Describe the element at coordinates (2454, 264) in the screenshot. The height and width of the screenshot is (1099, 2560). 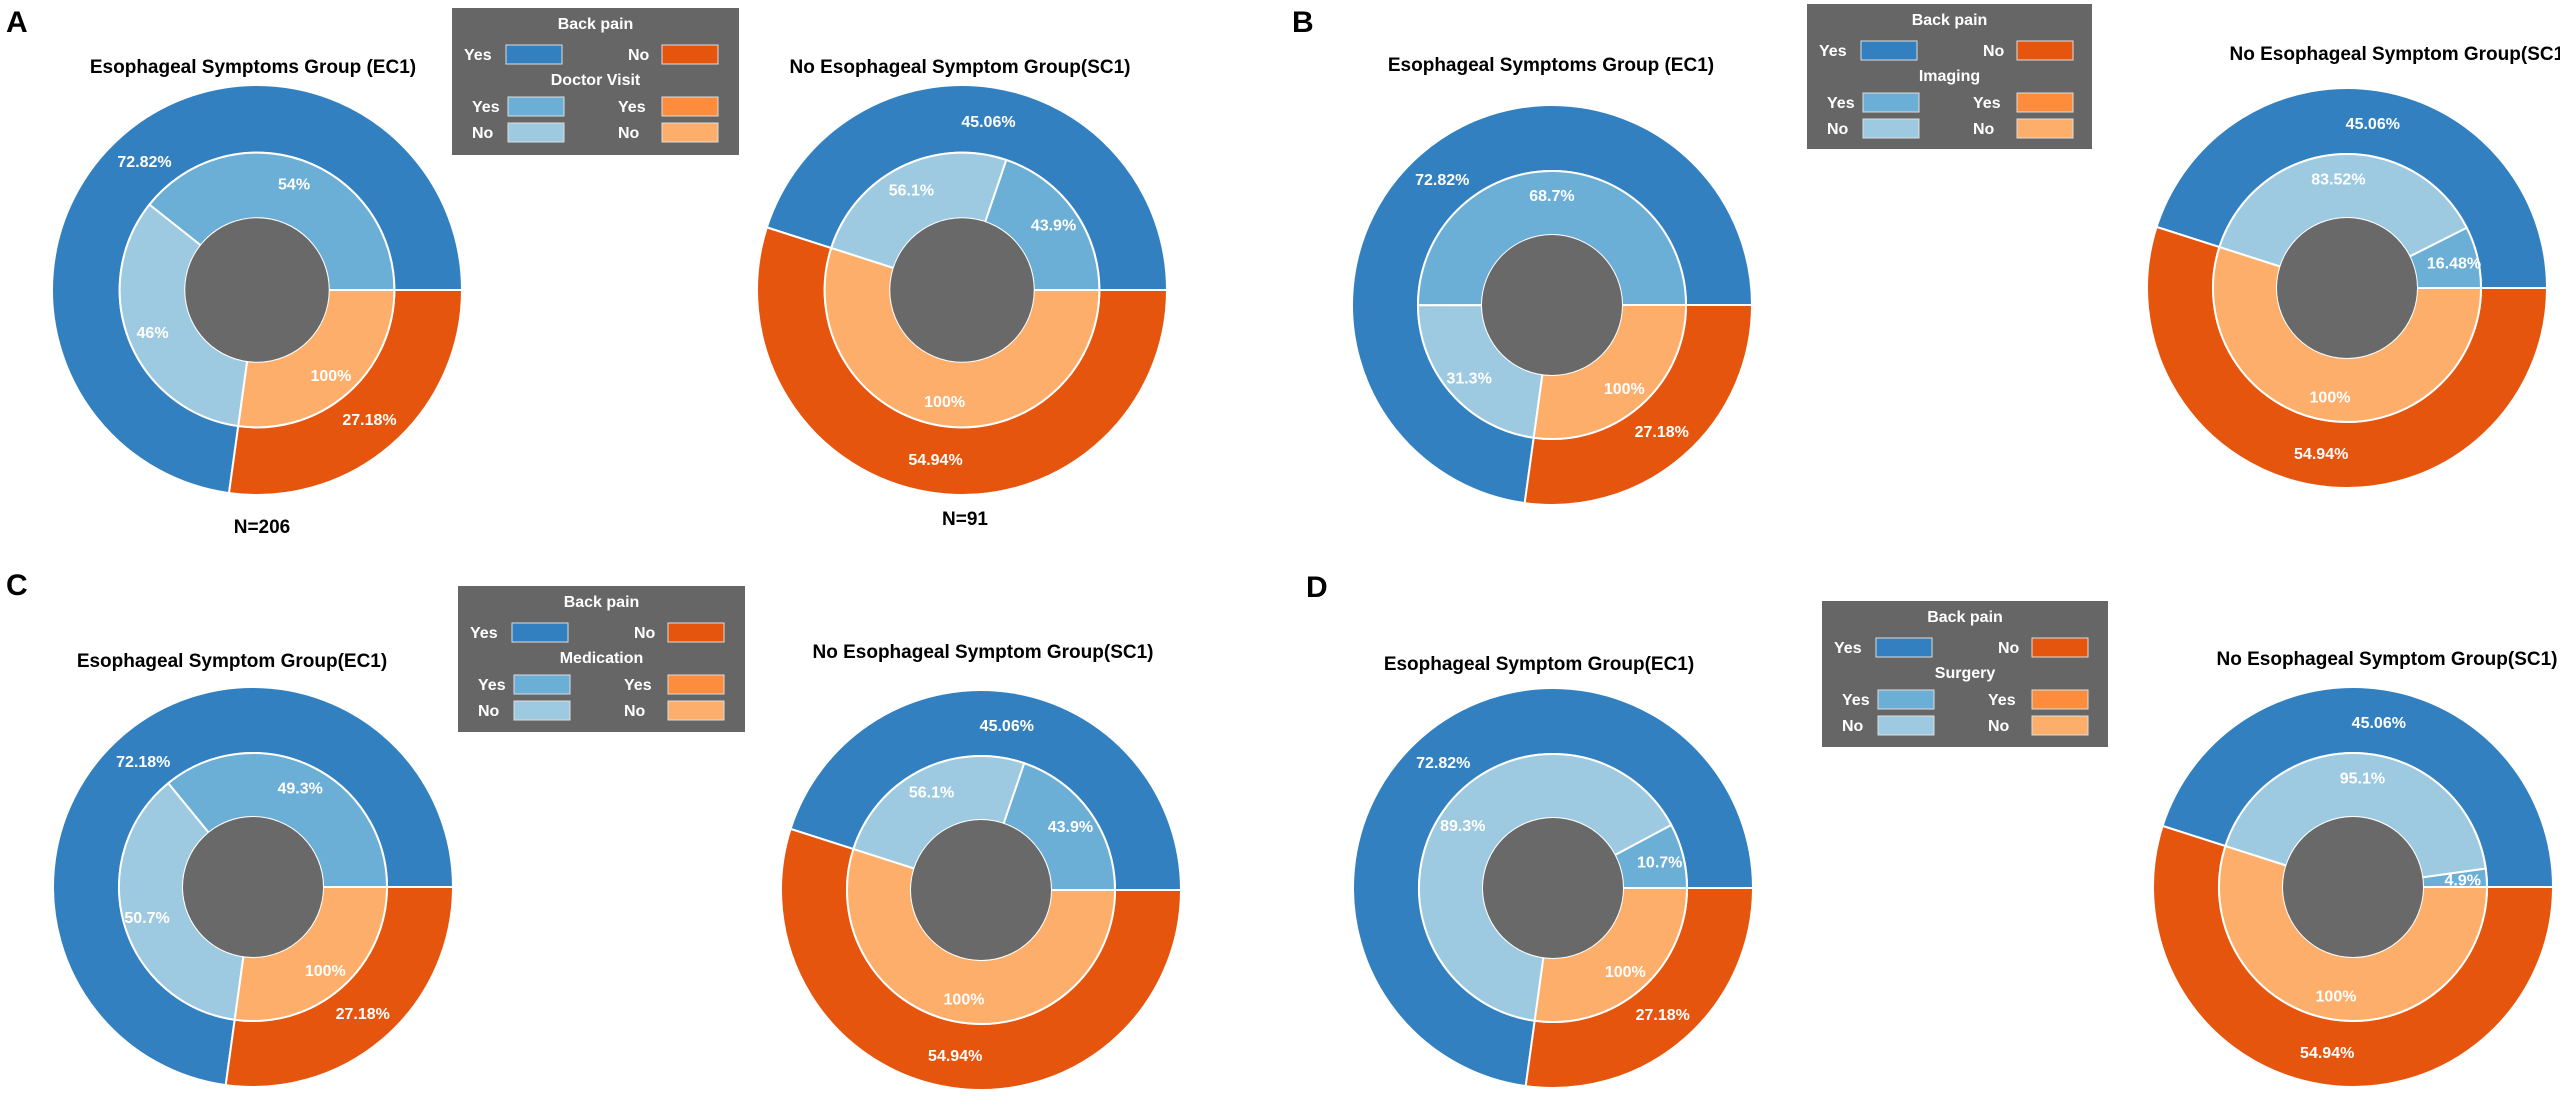
I see `inner-label-yes-yes: 16.48%` at that location.